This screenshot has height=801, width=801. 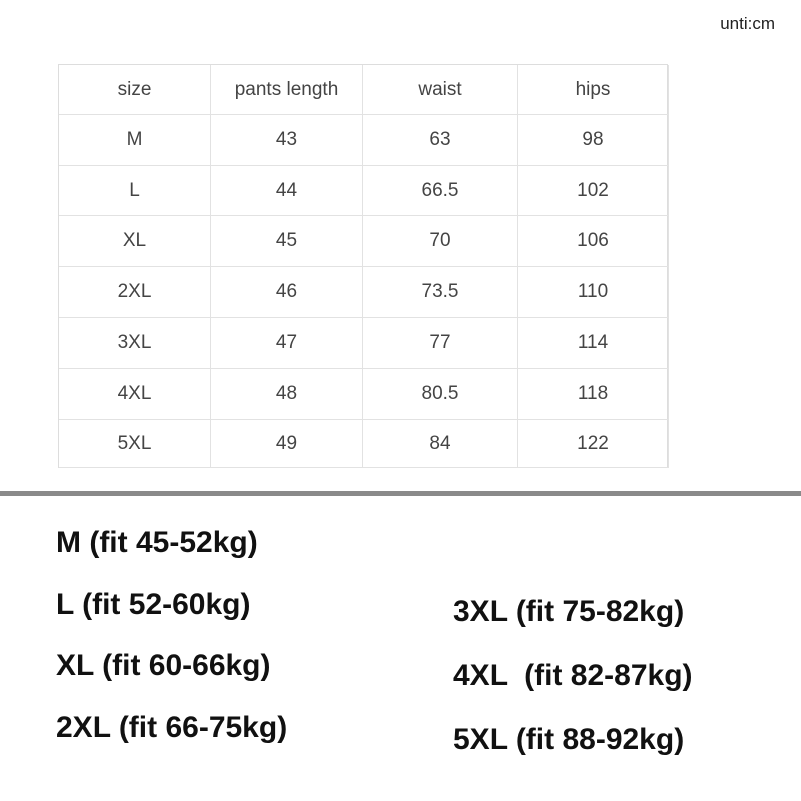 I want to click on table-cell: 45, so click(x=287, y=241).